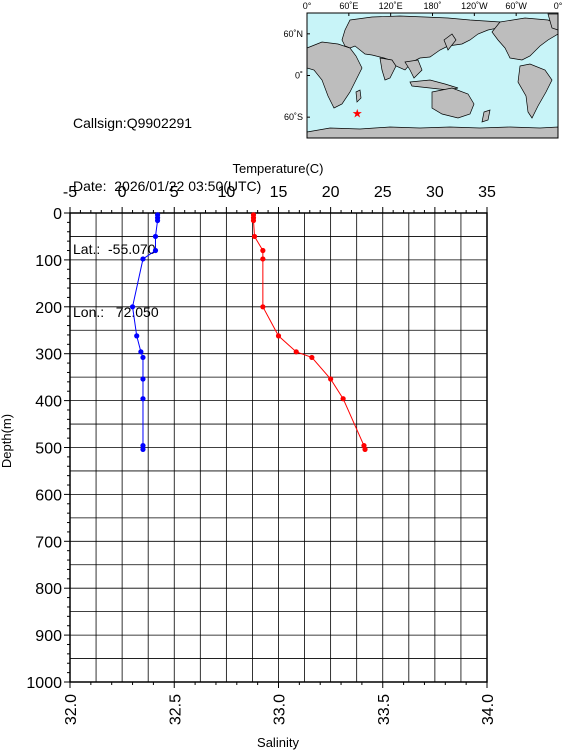  Describe the element at coordinates (421, 43) in the screenshot. I see `land-eurasia` at that location.